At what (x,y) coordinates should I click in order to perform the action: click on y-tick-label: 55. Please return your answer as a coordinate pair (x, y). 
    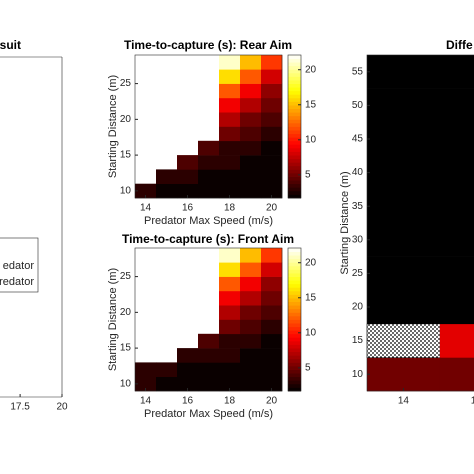
    Looking at the image, I should click on (358, 71).